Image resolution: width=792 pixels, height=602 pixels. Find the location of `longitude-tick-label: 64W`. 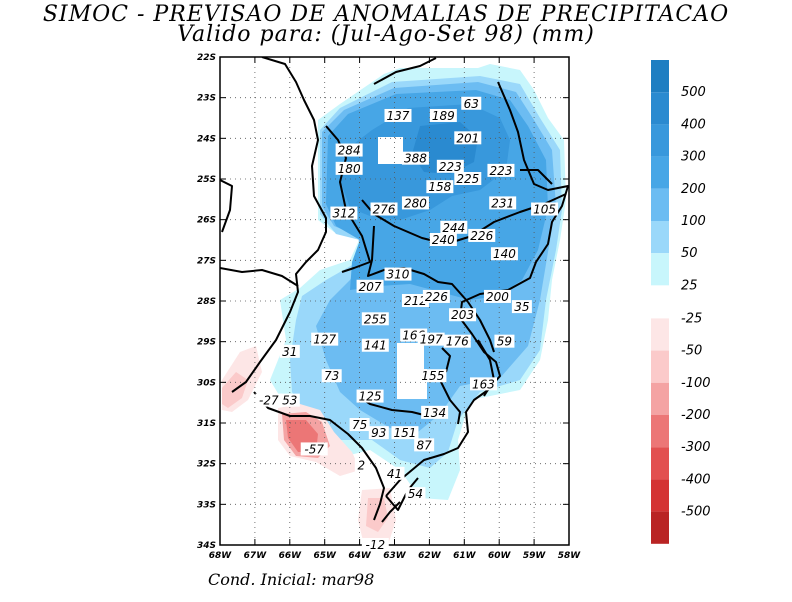

longitude-tick-label: 64W is located at coordinates (360, 556).